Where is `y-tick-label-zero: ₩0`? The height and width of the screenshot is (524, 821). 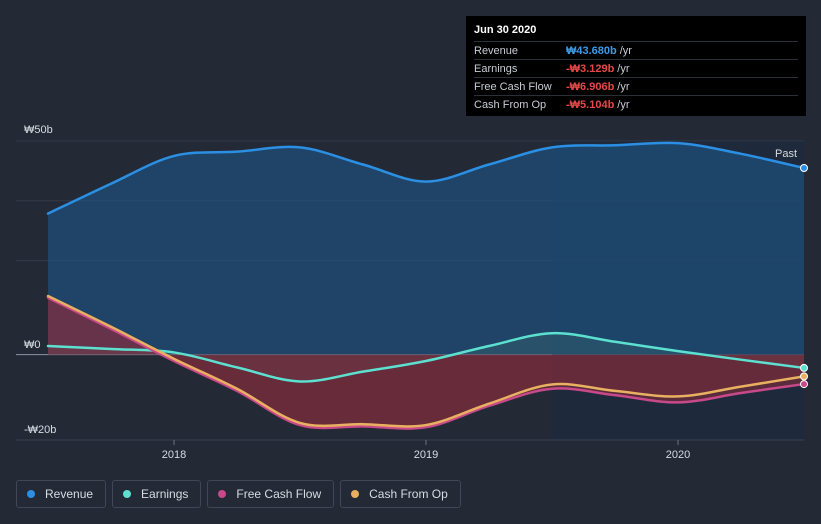 y-tick-label-zero: ₩0 is located at coordinates (32, 345).